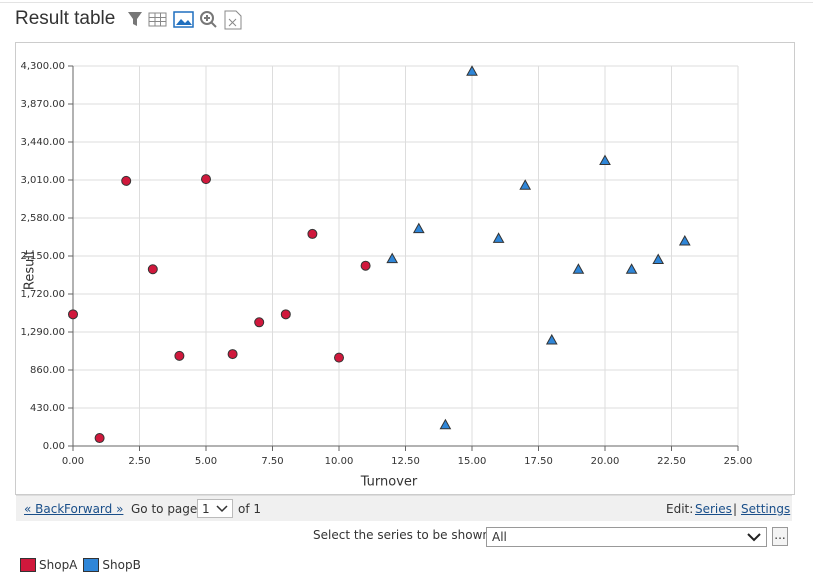 The height and width of the screenshot is (581, 813). What do you see at coordinates (65, 18) in the screenshot?
I see `page-title: Result table` at bounding box center [65, 18].